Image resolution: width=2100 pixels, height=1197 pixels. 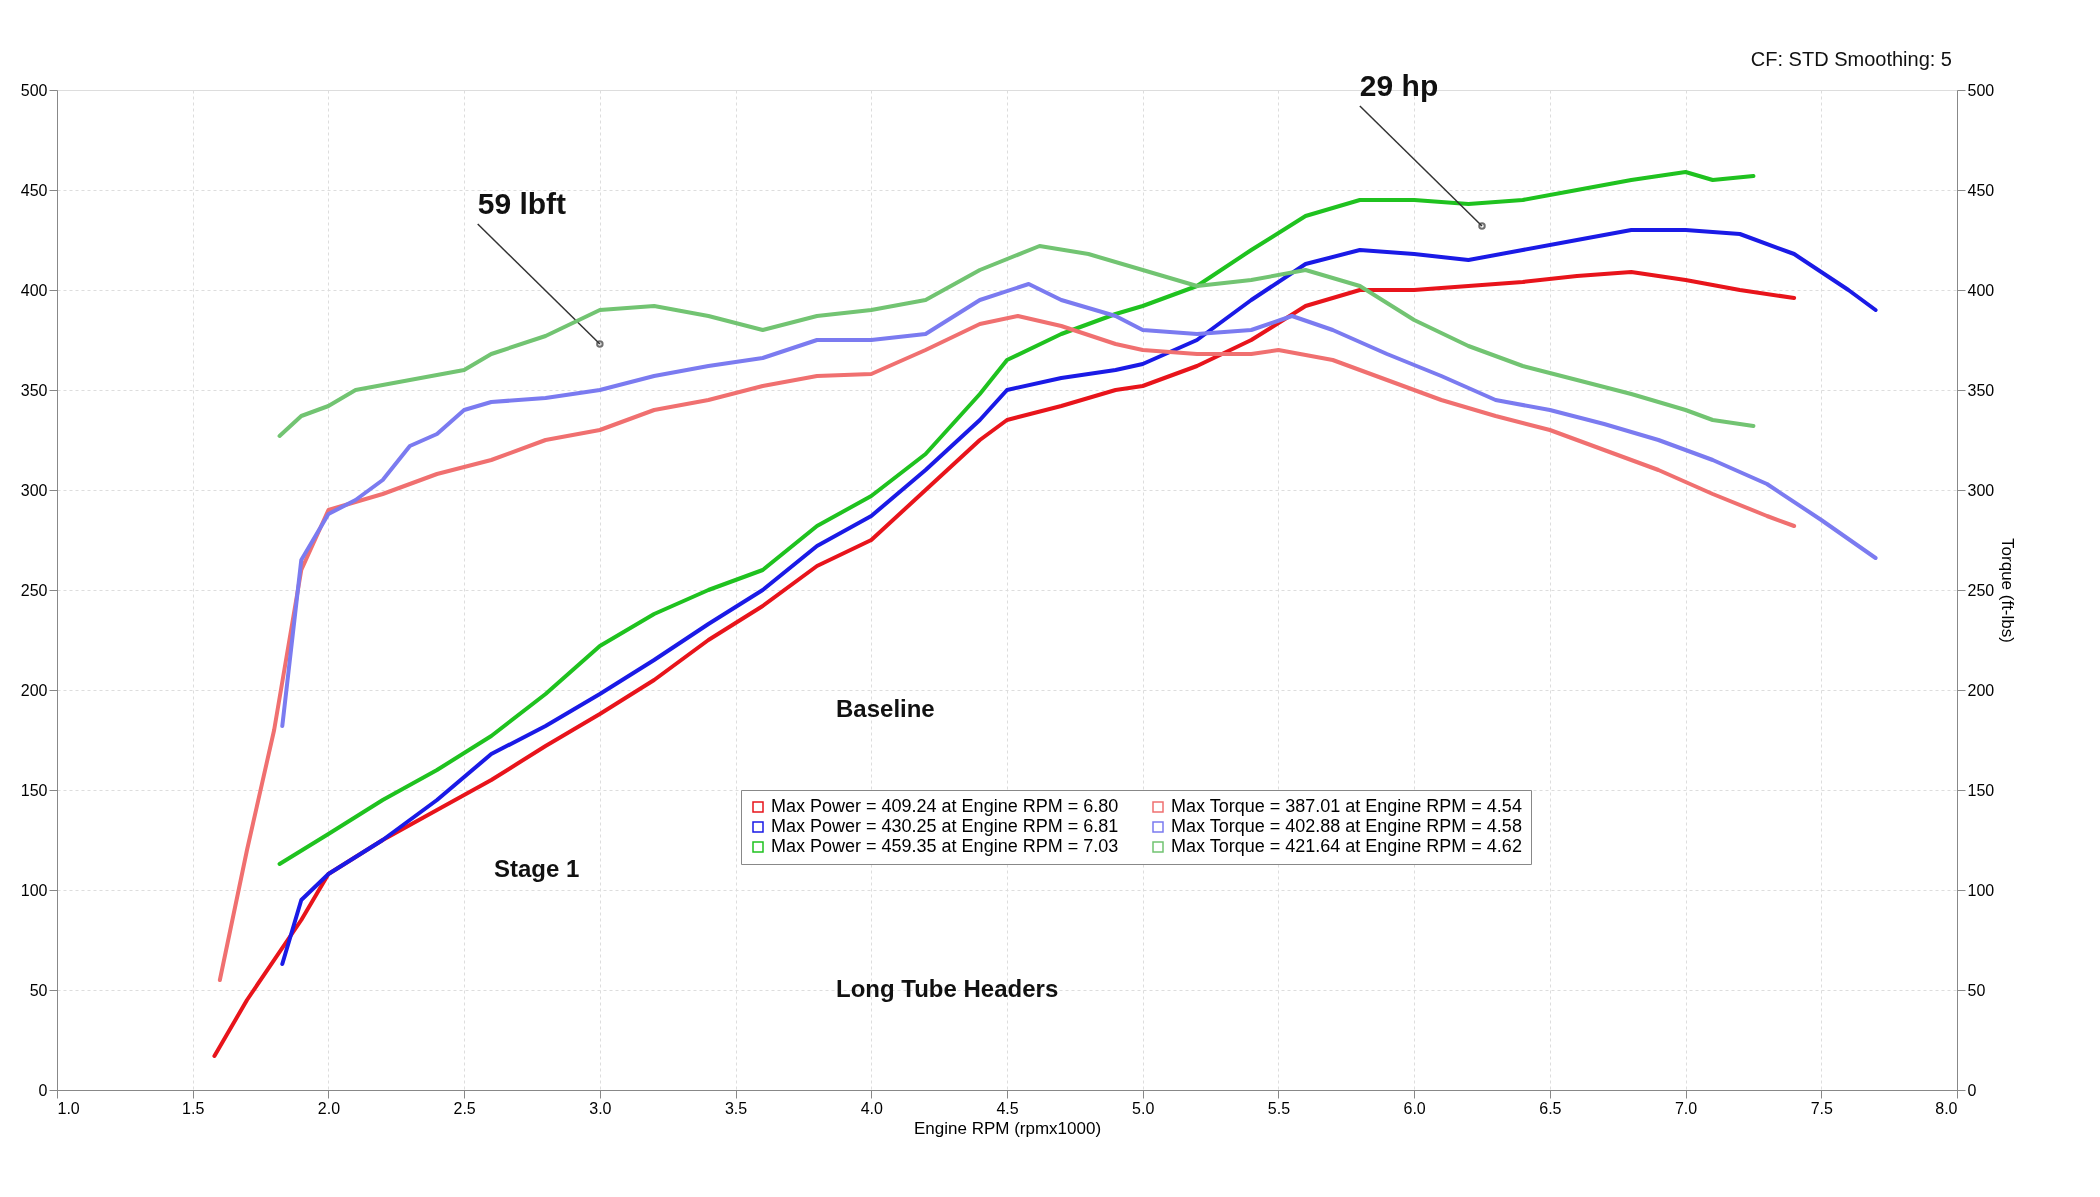 What do you see at coordinates (193, 1108) in the screenshot?
I see `x-tick-label: 1.5` at bounding box center [193, 1108].